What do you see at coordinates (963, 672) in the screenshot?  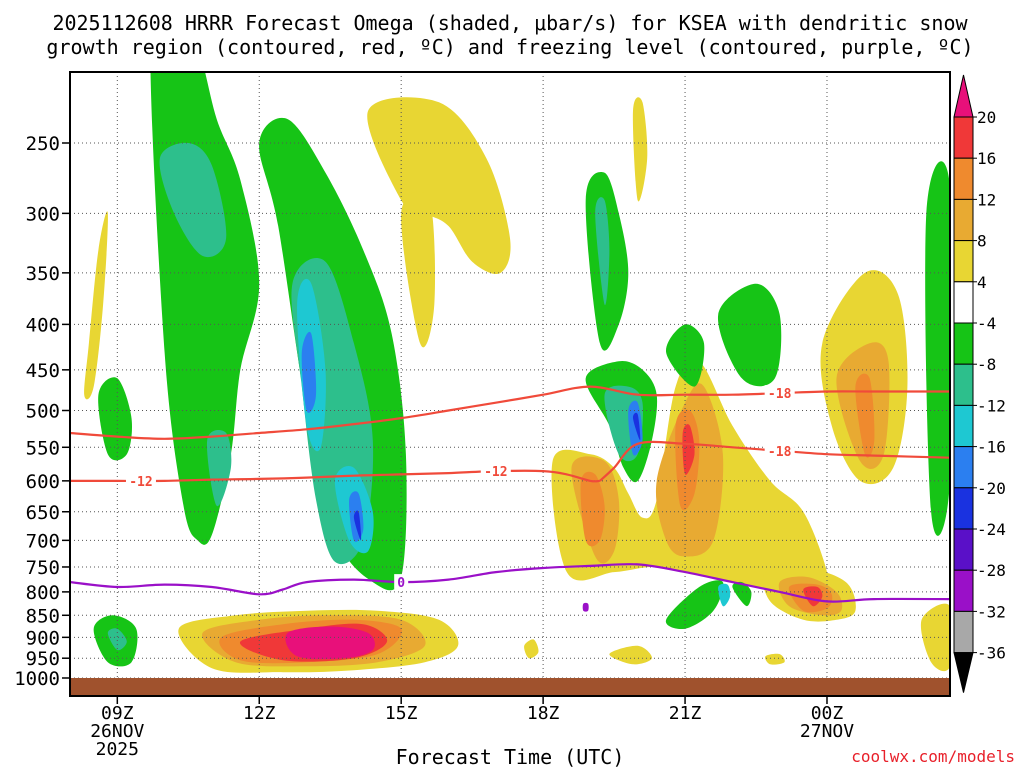 I see `colorbar-bottom-arrow` at bounding box center [963, 672].